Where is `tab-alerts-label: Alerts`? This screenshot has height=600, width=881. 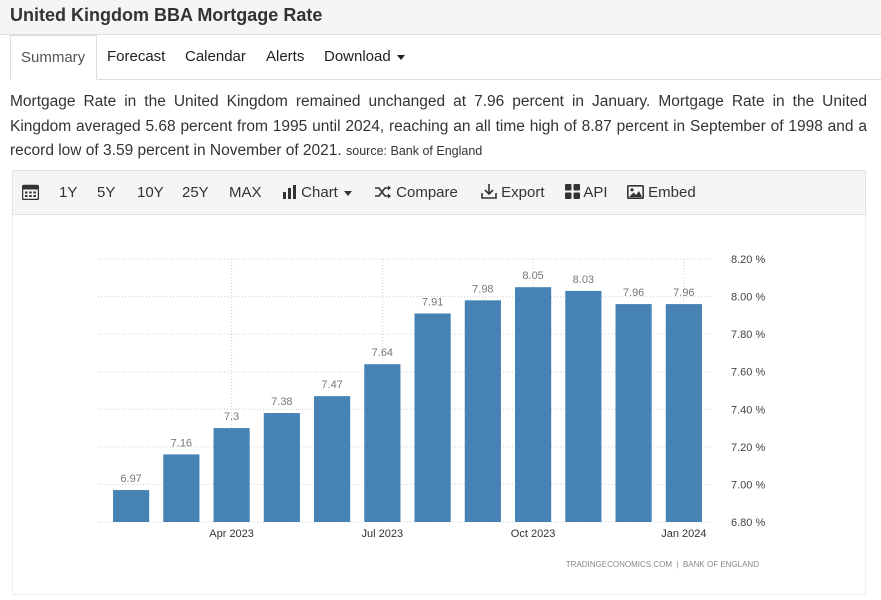 tab-alerts-label: Alerts is located at coordinates (285, 56).